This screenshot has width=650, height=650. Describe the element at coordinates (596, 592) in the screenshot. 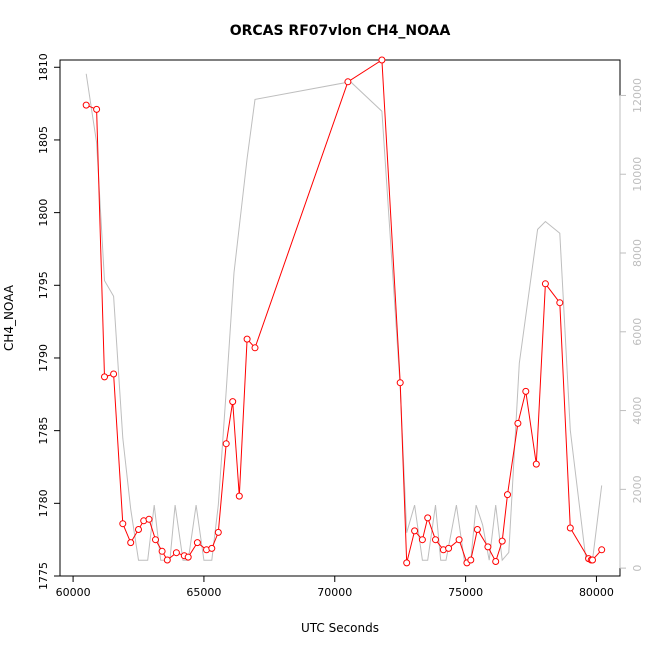

I see `x-tick-label: 80000` at that location.